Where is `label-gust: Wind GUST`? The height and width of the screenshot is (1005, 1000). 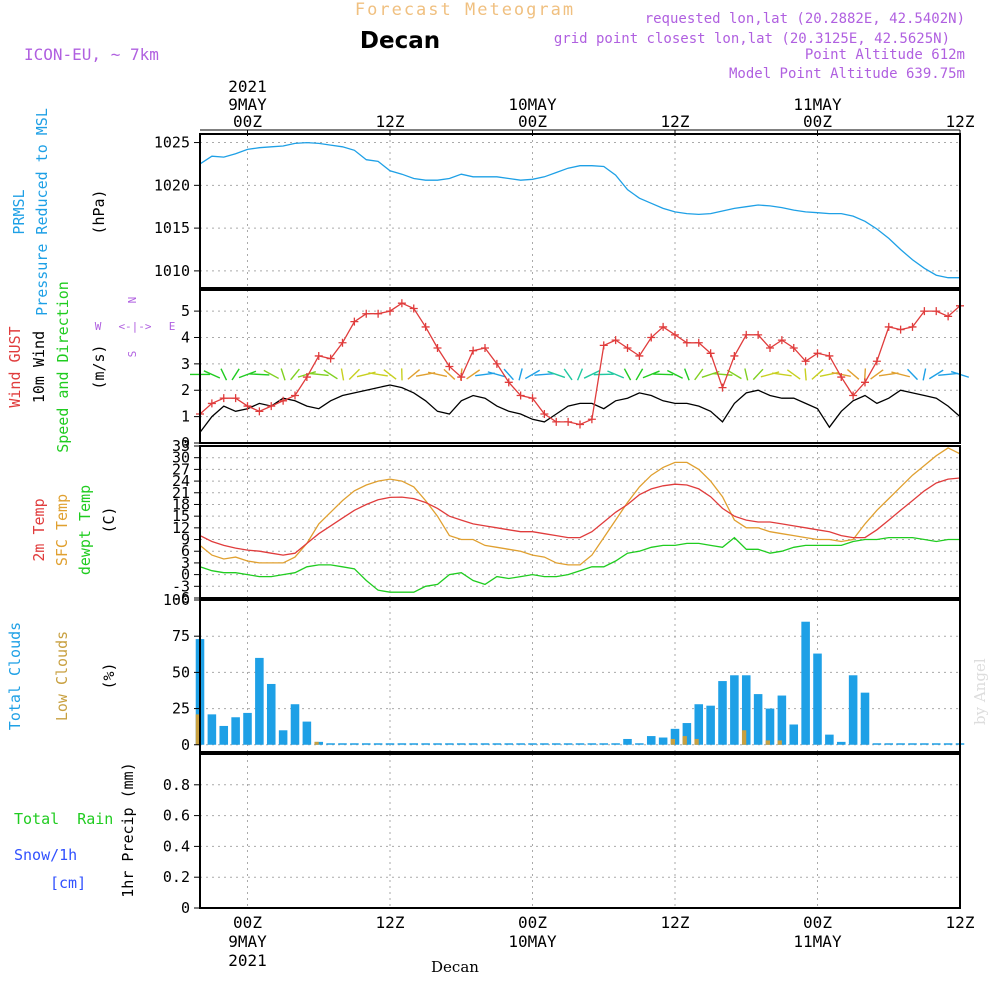
label-gust: Wind GUST is located at coordinates (15, 366).